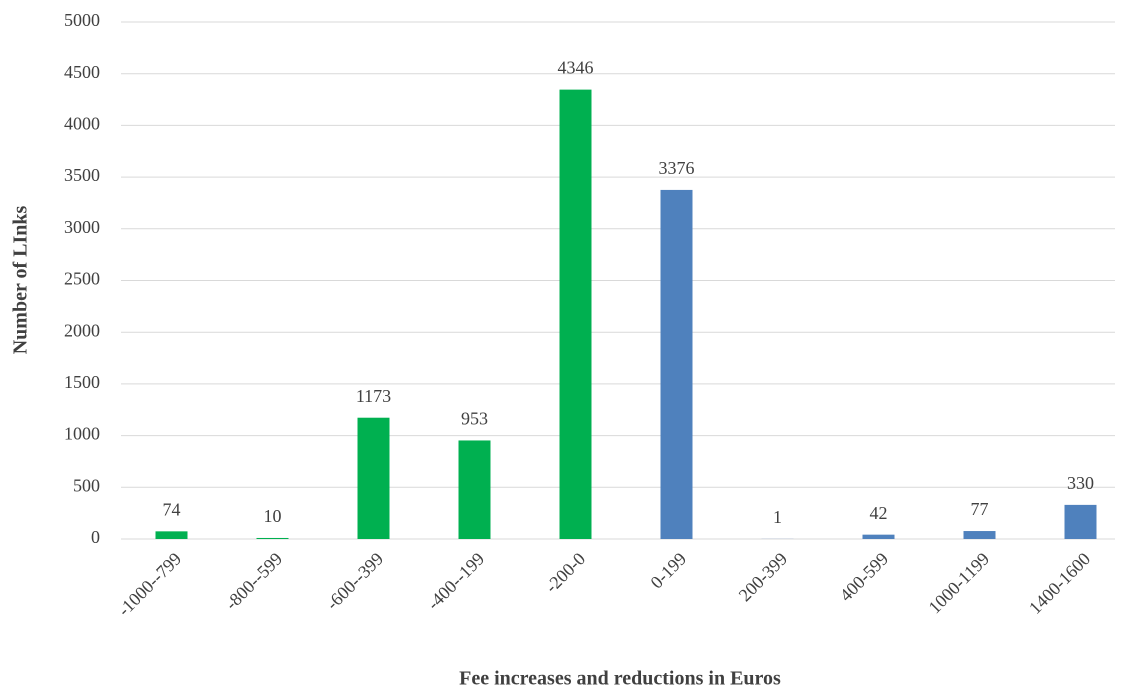  I want to click on x-tick-label: -800--599, so click(253, 581).